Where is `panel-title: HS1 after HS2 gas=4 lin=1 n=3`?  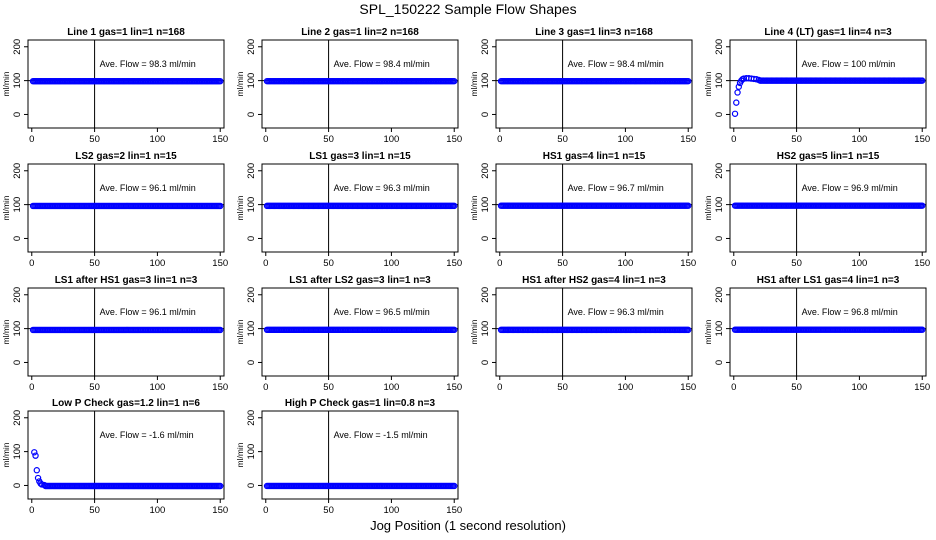 panel-title: HS1 after HS2 gas=4 lin=1 n=3 is located at coordinates (594, 280).